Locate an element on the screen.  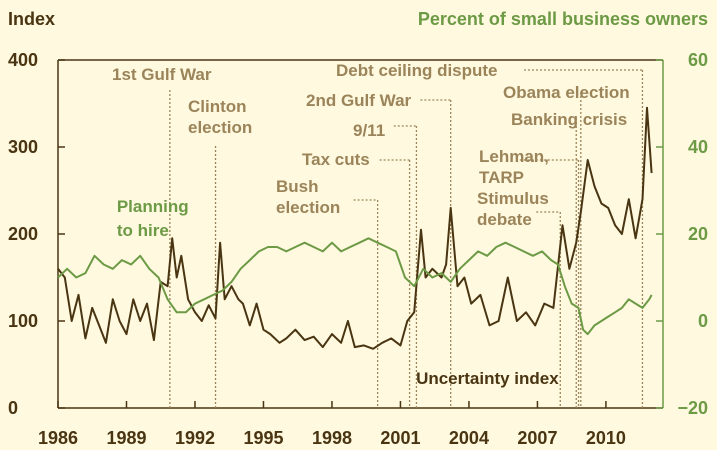
event-label: Obama election is located at coordinates (566, 92).